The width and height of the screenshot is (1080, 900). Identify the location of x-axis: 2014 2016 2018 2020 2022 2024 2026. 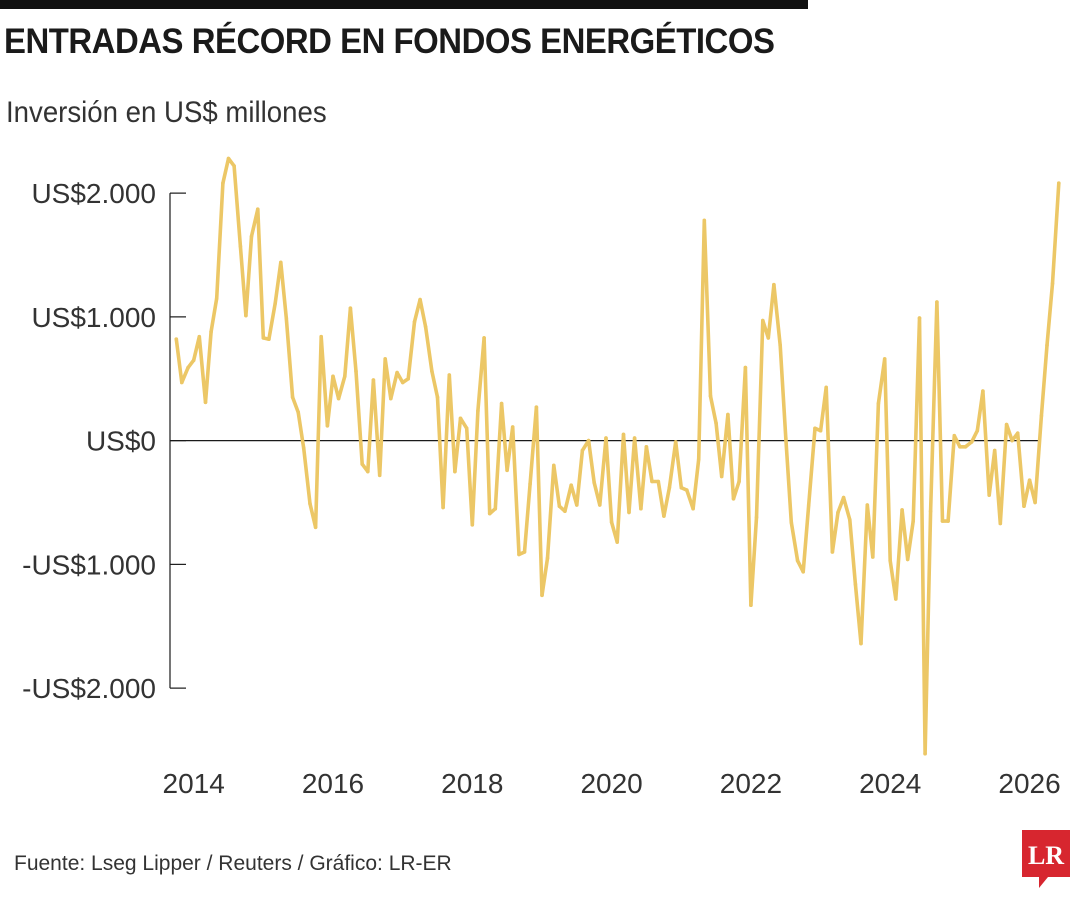
(612, 783).